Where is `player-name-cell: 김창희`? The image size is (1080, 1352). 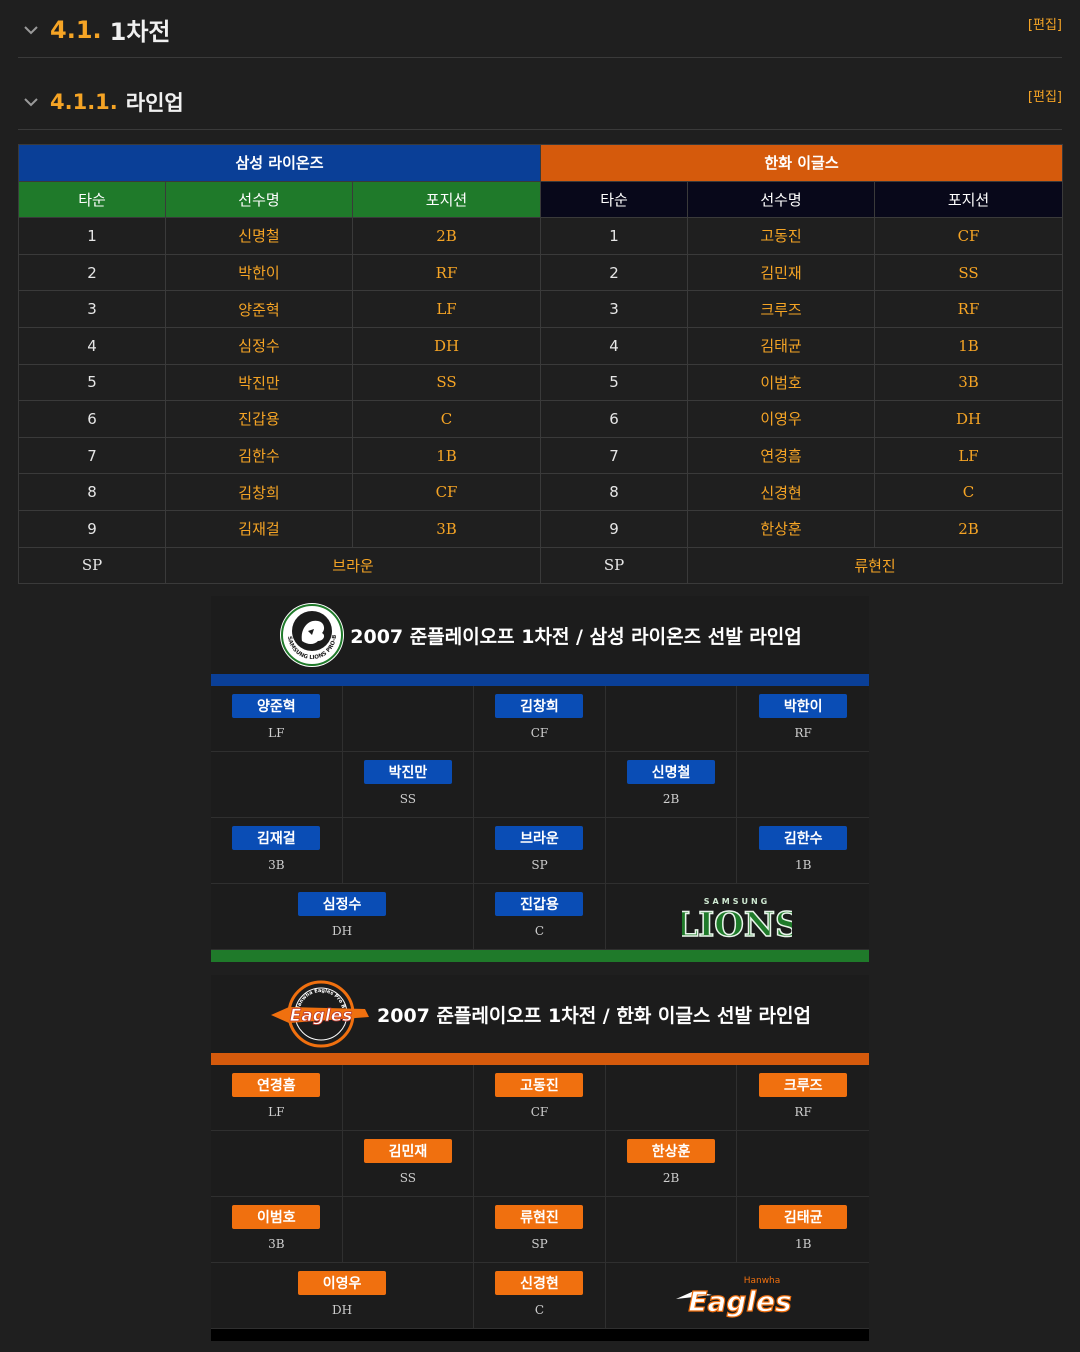
player-name-cell: 김창희 is located at coordinates (259, 492).